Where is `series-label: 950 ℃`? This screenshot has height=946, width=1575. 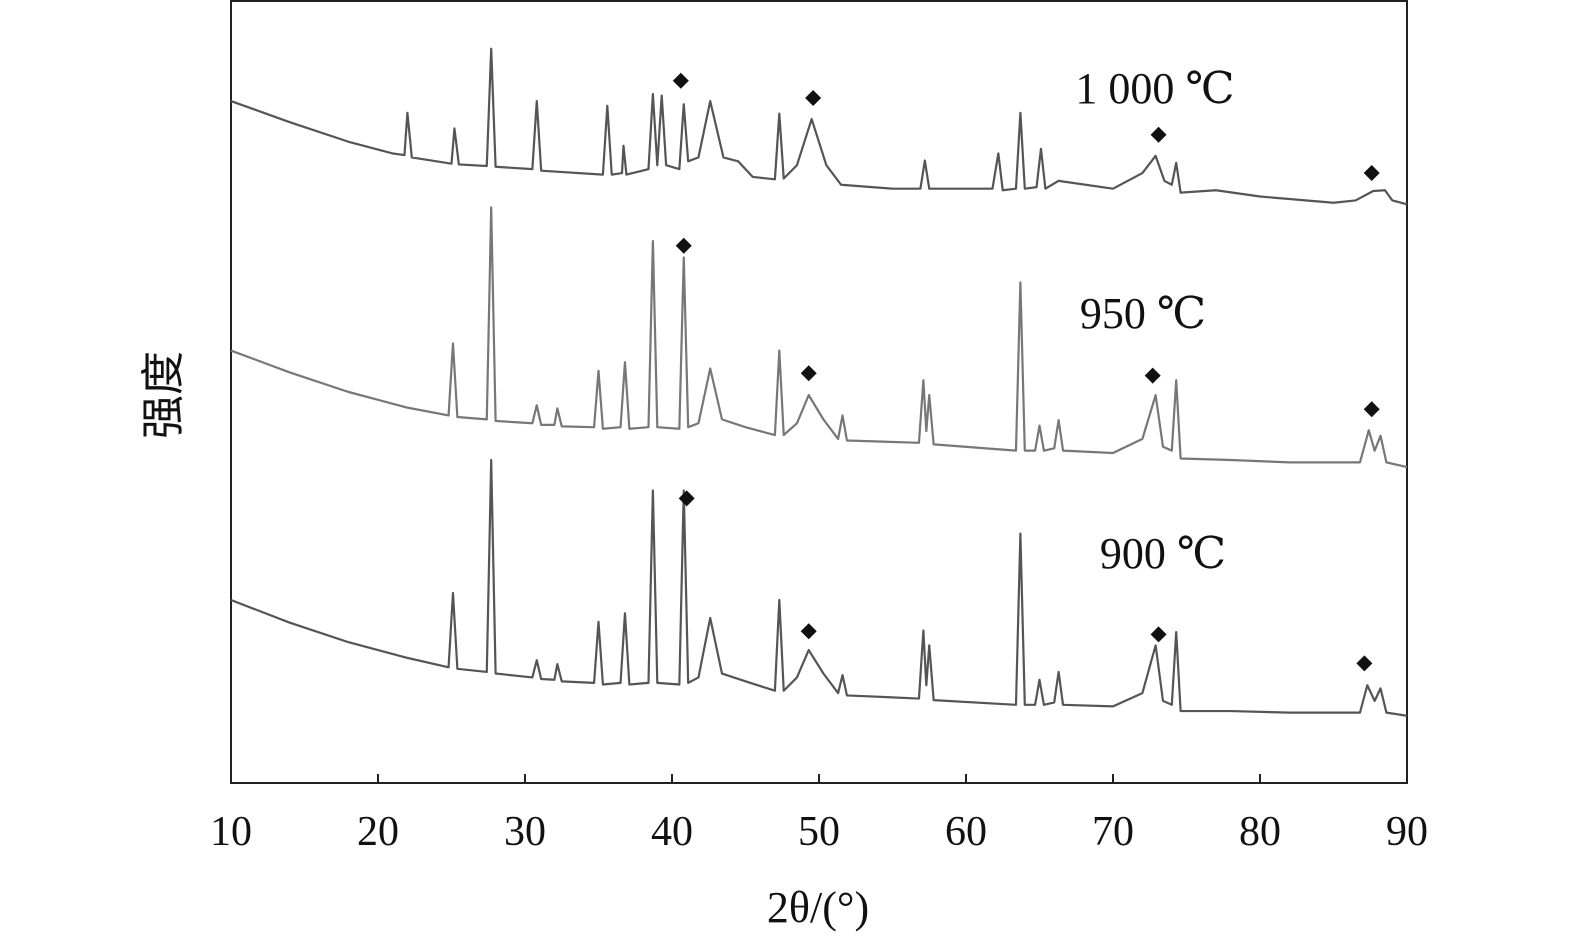 series-label: 950 ℃ is located at coordinates (1143, 313).